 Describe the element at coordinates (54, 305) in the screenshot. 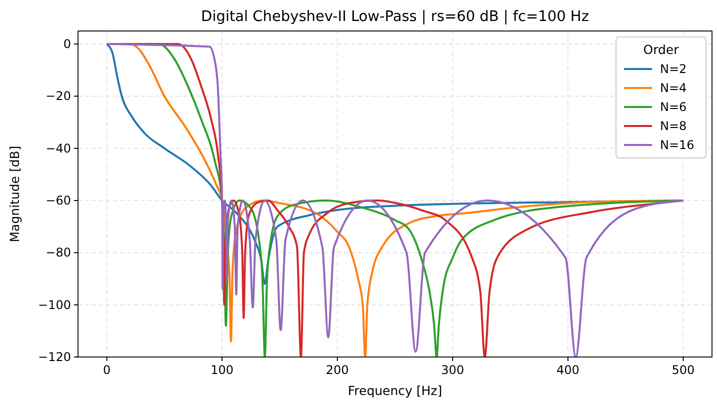

I see `y-tick-label: −100` at that location.